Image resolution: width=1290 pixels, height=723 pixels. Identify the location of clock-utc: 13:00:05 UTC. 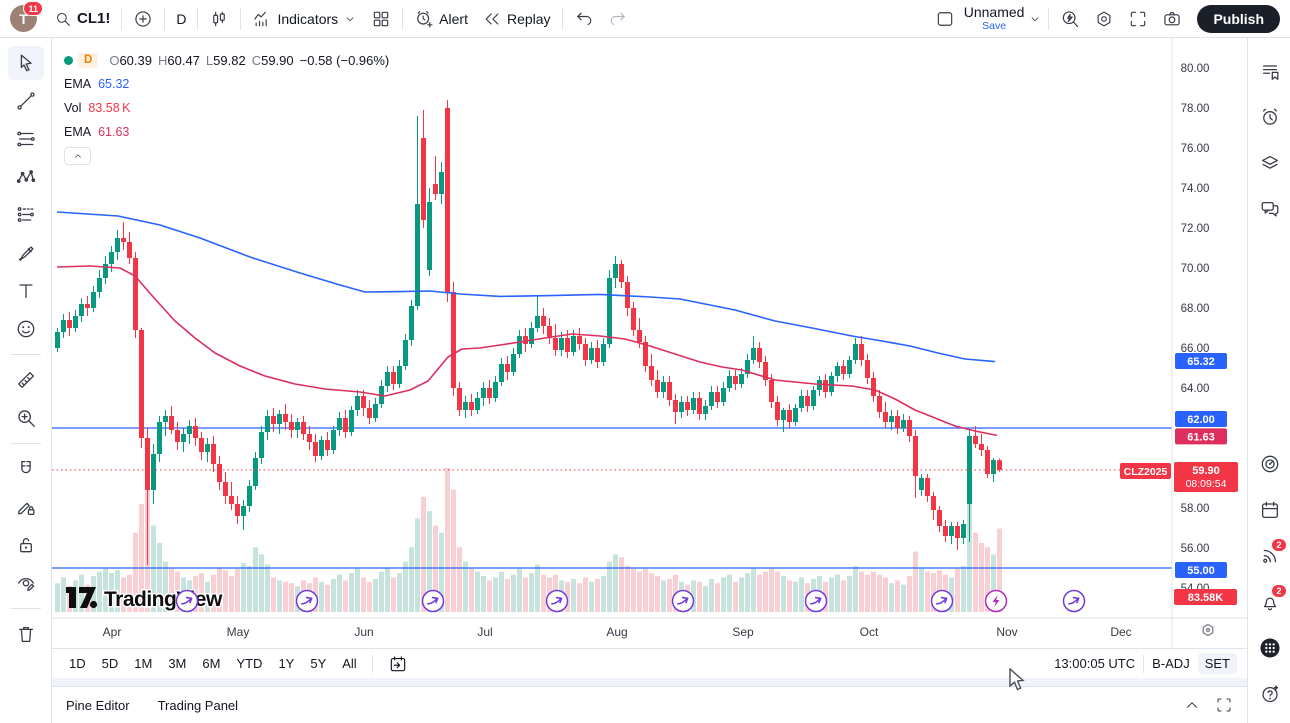
(1095, 663).